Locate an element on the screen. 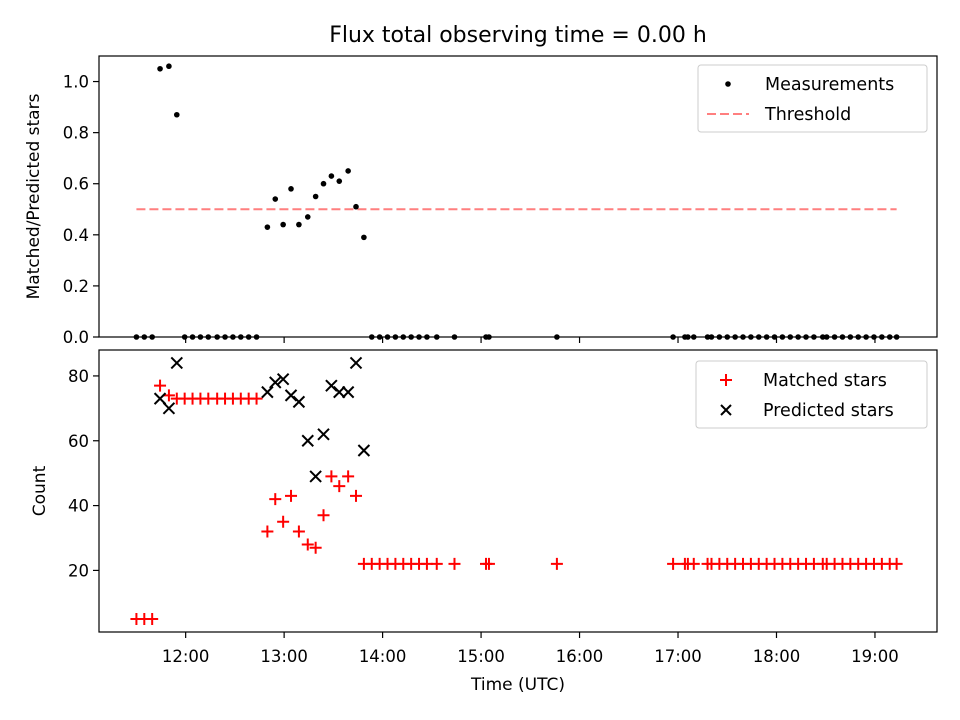 The height and width of the screenshot is (720, 960). top-legend: Measurements Threshold is located at coordinates (812, 98).